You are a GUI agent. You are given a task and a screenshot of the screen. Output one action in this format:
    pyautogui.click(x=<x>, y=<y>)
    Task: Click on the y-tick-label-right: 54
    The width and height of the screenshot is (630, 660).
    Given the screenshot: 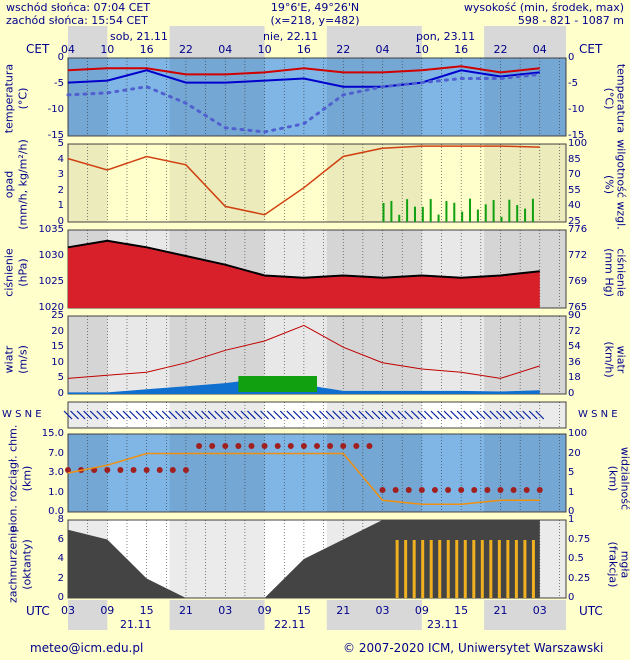 What is the action you would take?
    pyautogui.click(x=574, y=347)
    